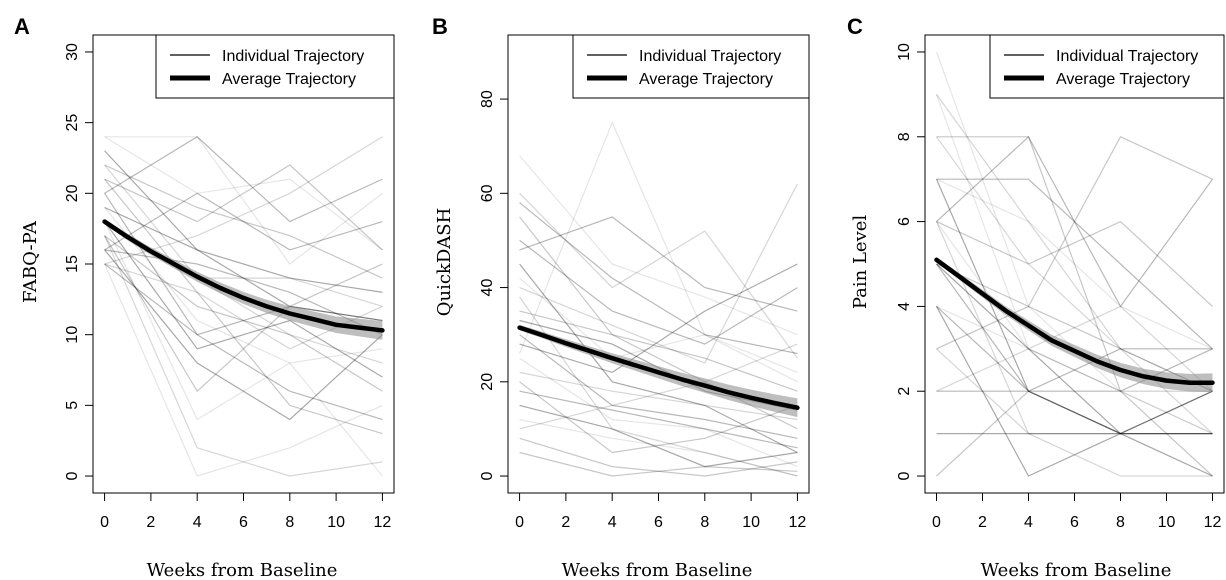  Describe the element at coordinates (904, 136) in the screenshot. I see `y-tick-label: 8` at that location.